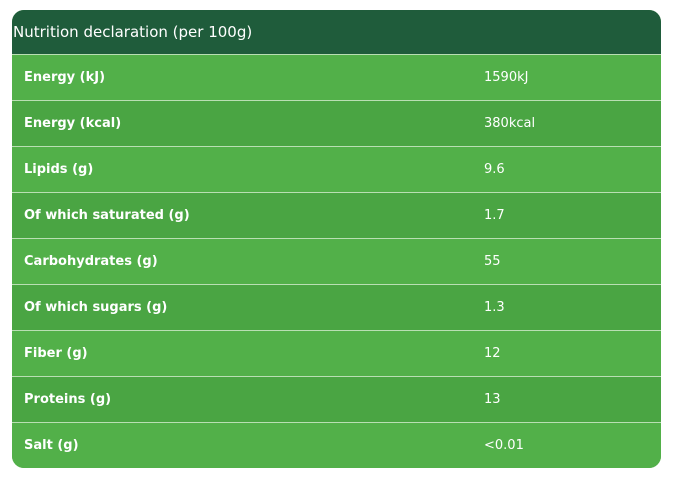 The width and height of the screenshot is (674, 487). Describe the element at coordinates (68, 399) in the screenshot. I see `nutrient-label: Proteins (g)` at that location.